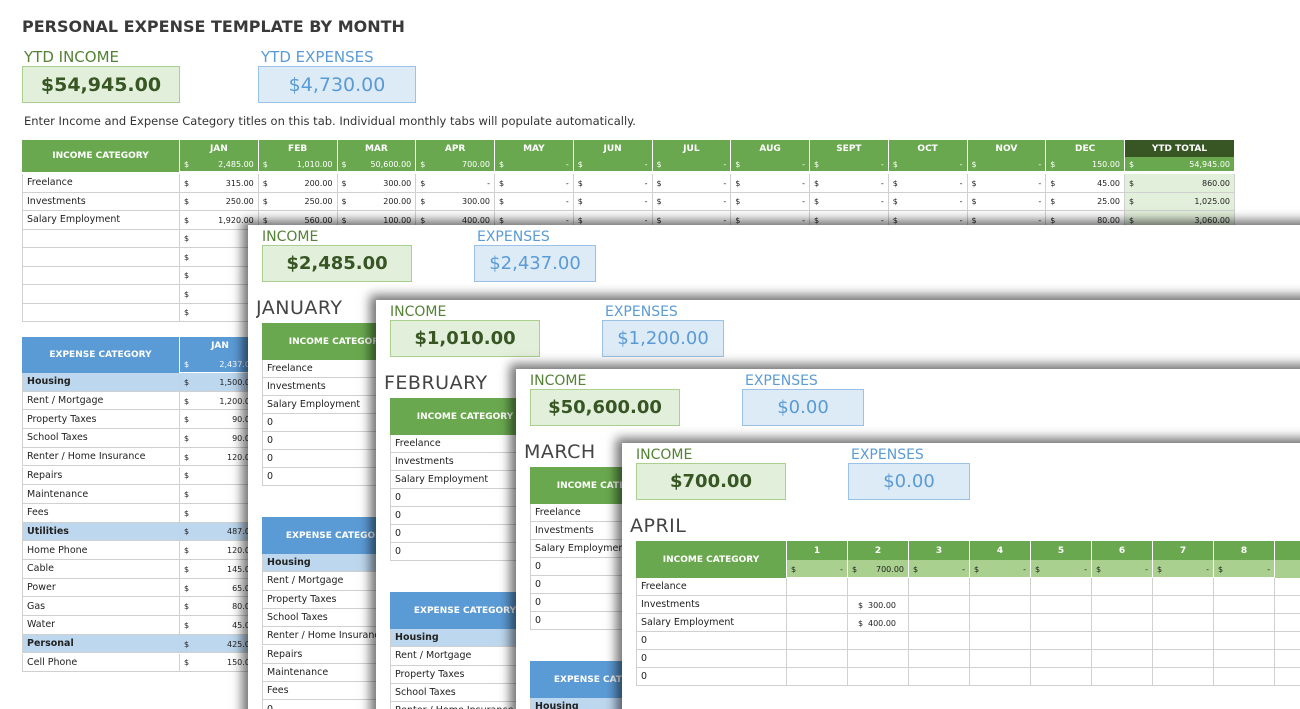 The width and height of the screenshot is (1300, 709). What do you see at coordinates (455, 148) in the screenshot?
I see `month-header: APR` at bounding box center [455, 148].